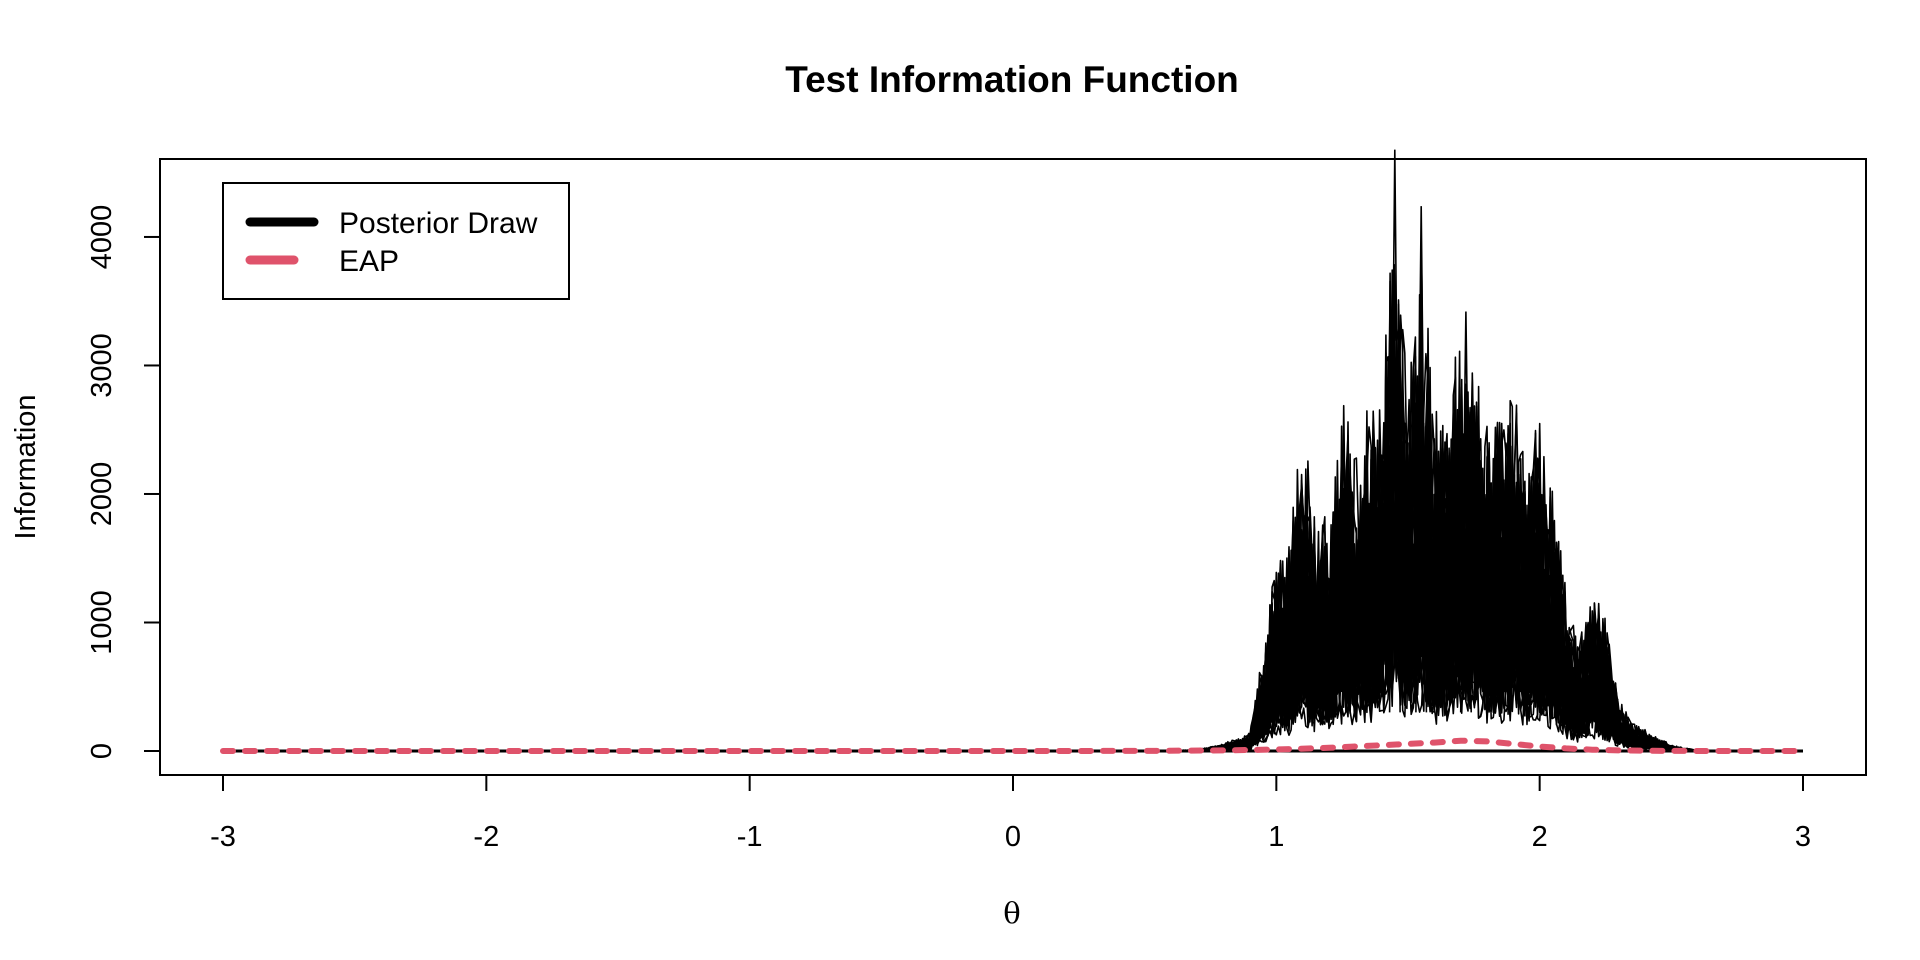 The image size is (1920, 960). What do you see at coordinates (102, 365) in the screenshot?
I see `y-tick-label: 3000` at bounding box center [102, 365].